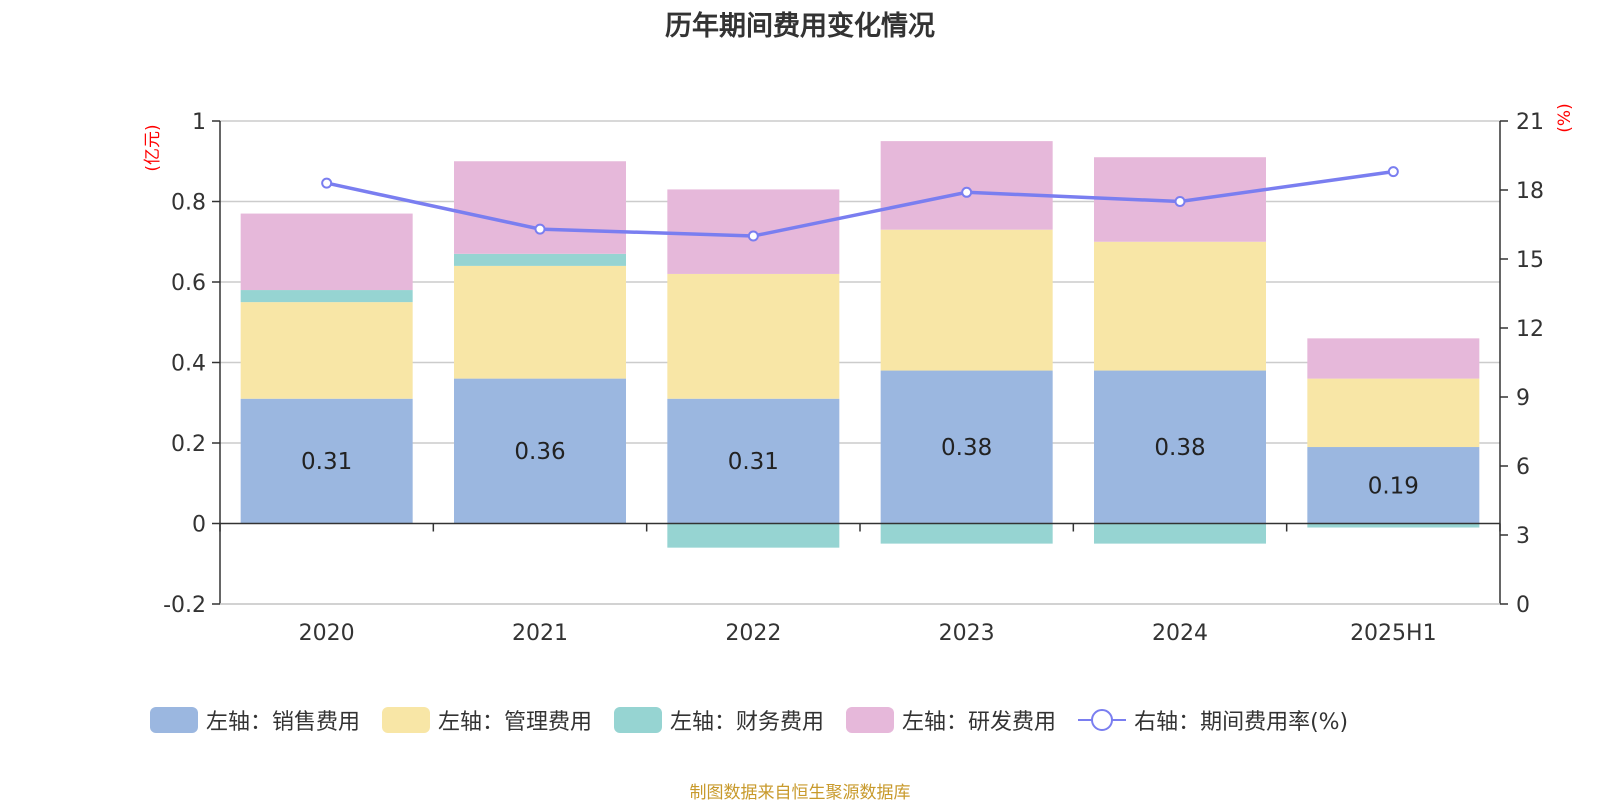 The width and height of the screenshot is (1600, 803). Describe the element at coordinates (327, 633) in the screenshot. I see `x-tick-label: 2020` at that location.